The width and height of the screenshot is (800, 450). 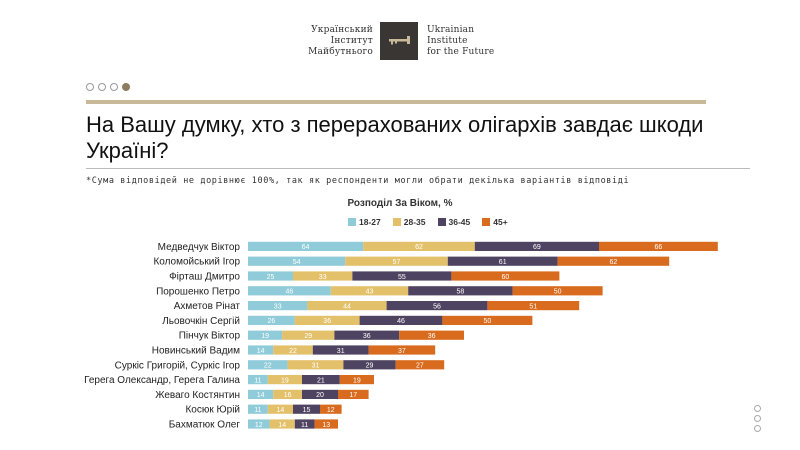 What do you see at coordinates (198, 291) in the screenshot?
I see `category-label: Порошенко Петро` at bounding box center [198, 291].